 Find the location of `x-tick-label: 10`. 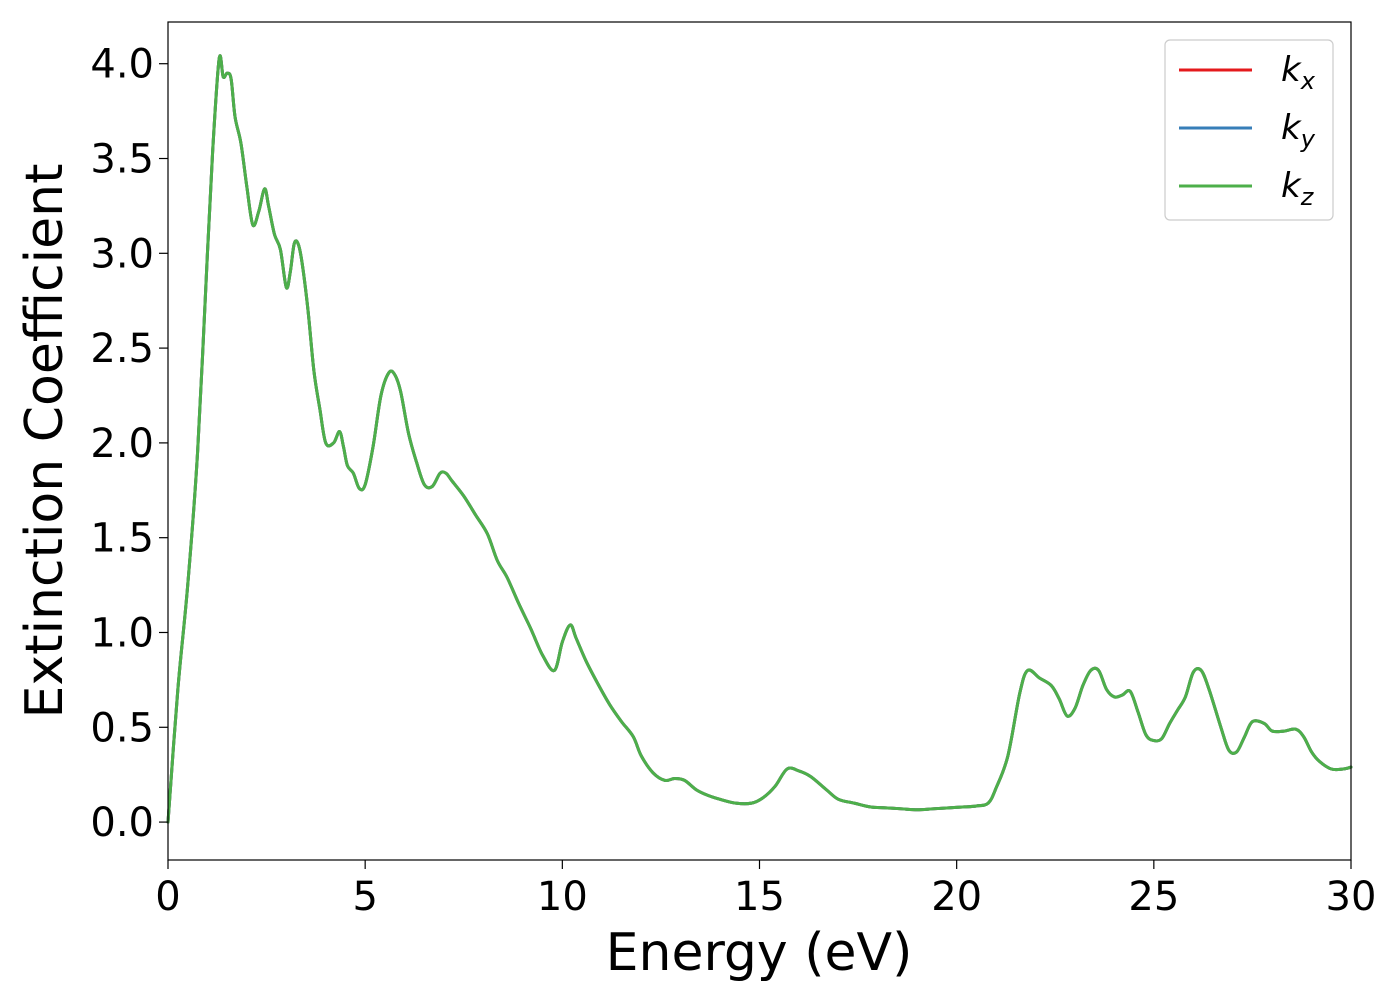

x-tick-label: 10 is located at coordinates (562, 897).